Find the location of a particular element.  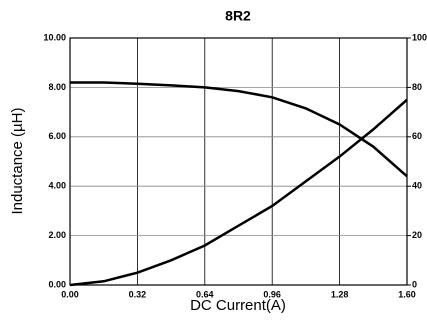

y2-tick-label: 20 is located at coordinates (417, 235).